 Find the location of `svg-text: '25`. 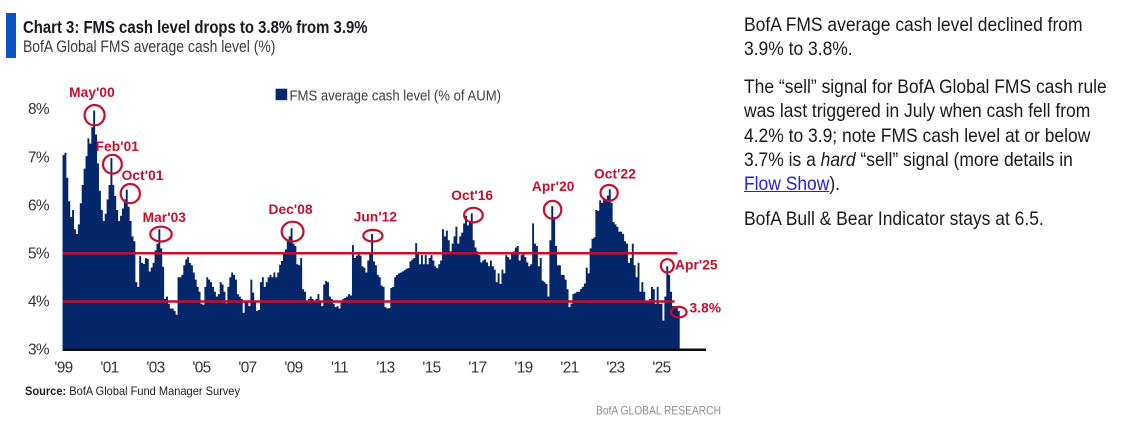

svg-text: '25 is located at coordinates (661, 368).